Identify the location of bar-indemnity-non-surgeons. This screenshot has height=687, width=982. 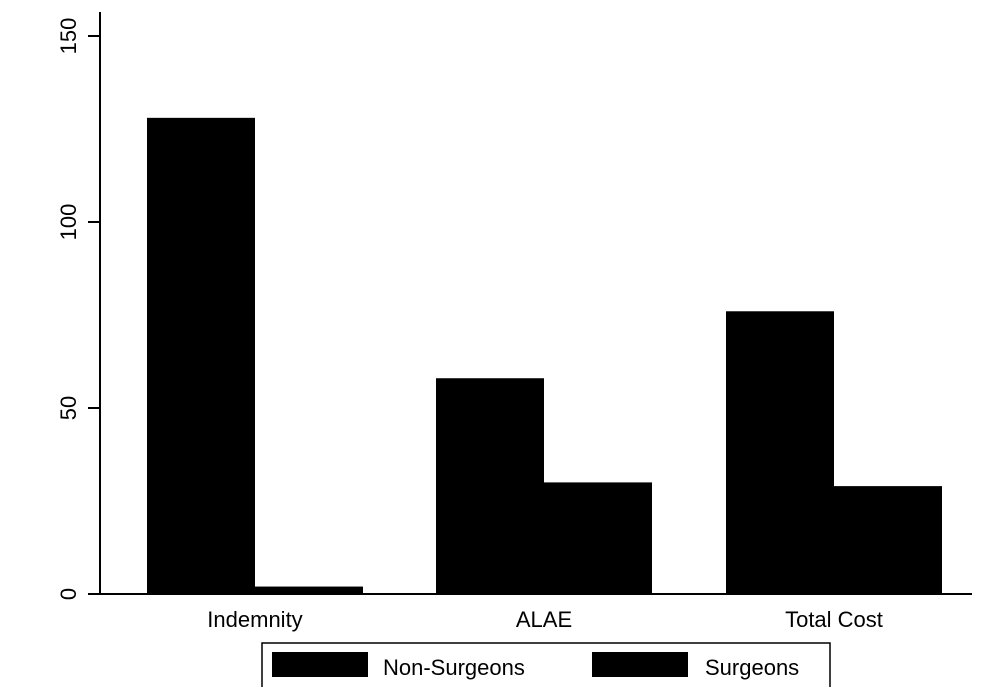
(201, 355).